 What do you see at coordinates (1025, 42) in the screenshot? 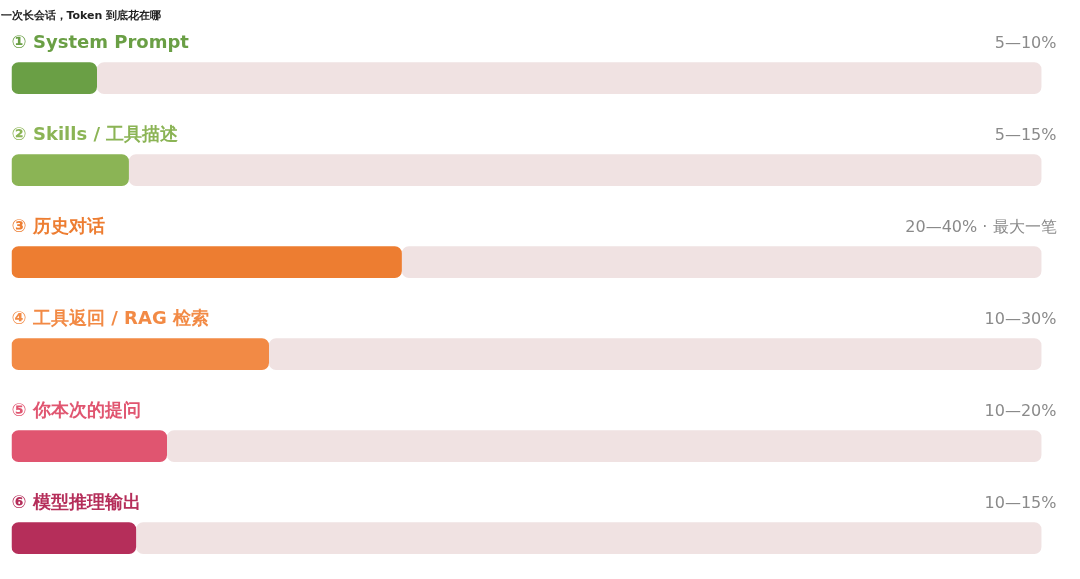
I see `annotation: 5—10%` at bounding box center [1025, 42].